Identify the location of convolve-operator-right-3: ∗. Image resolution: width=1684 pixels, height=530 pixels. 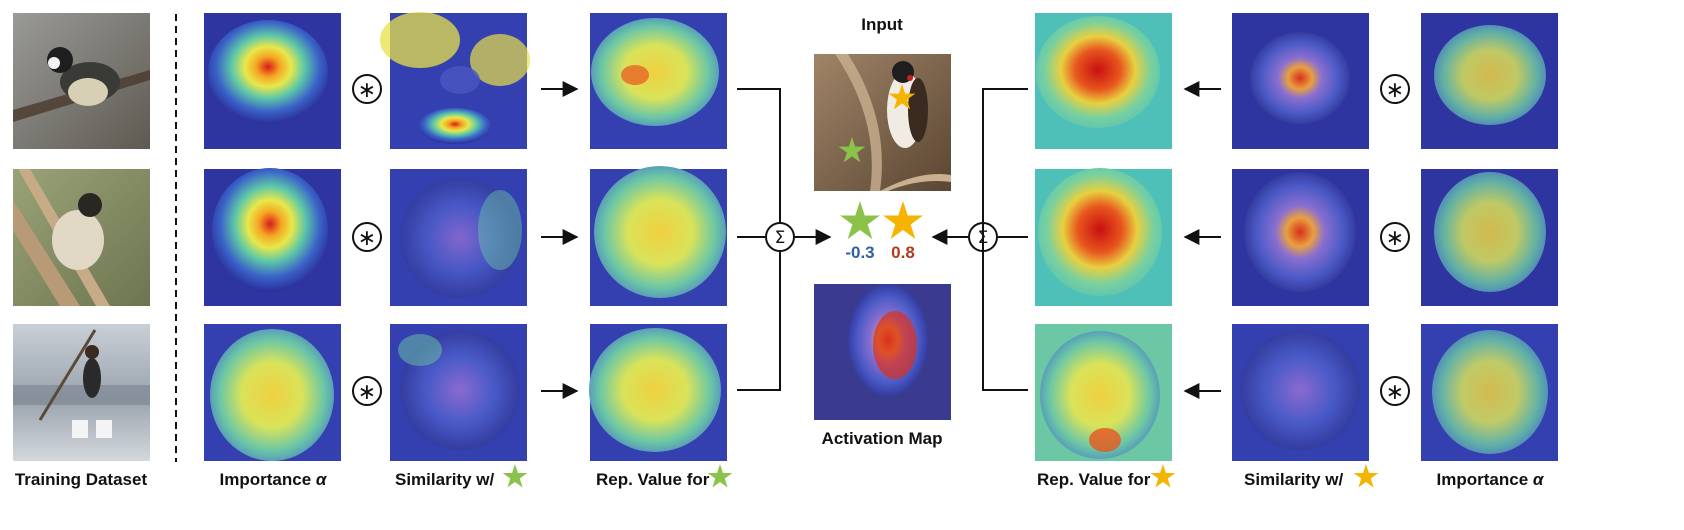
(1395, 391).